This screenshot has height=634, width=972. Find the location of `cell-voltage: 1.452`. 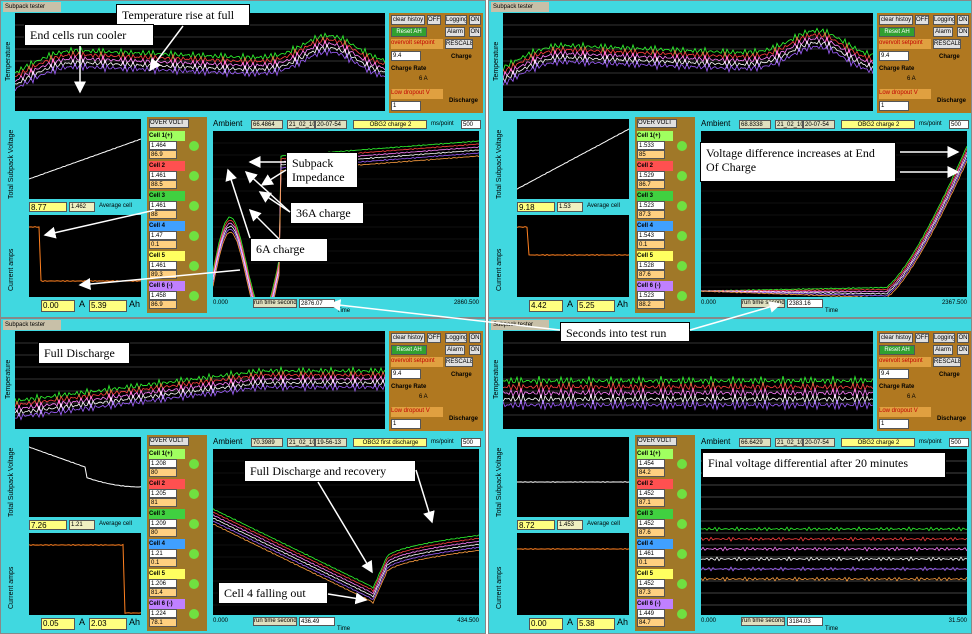

cell-voltage: 1.452 is located at coordinates (651, 493).